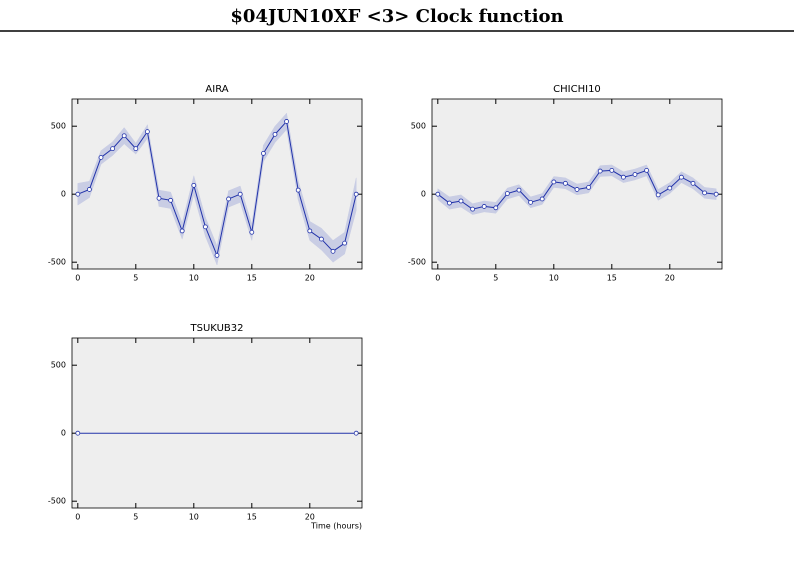  I want to click on error-band, so click(350, 216).